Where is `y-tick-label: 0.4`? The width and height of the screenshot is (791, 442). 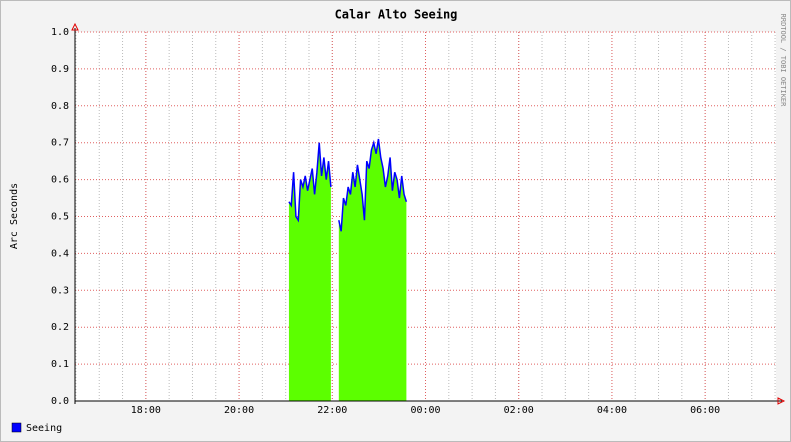 y-tick-label: 0.4 is located at coordinates (60, 253).